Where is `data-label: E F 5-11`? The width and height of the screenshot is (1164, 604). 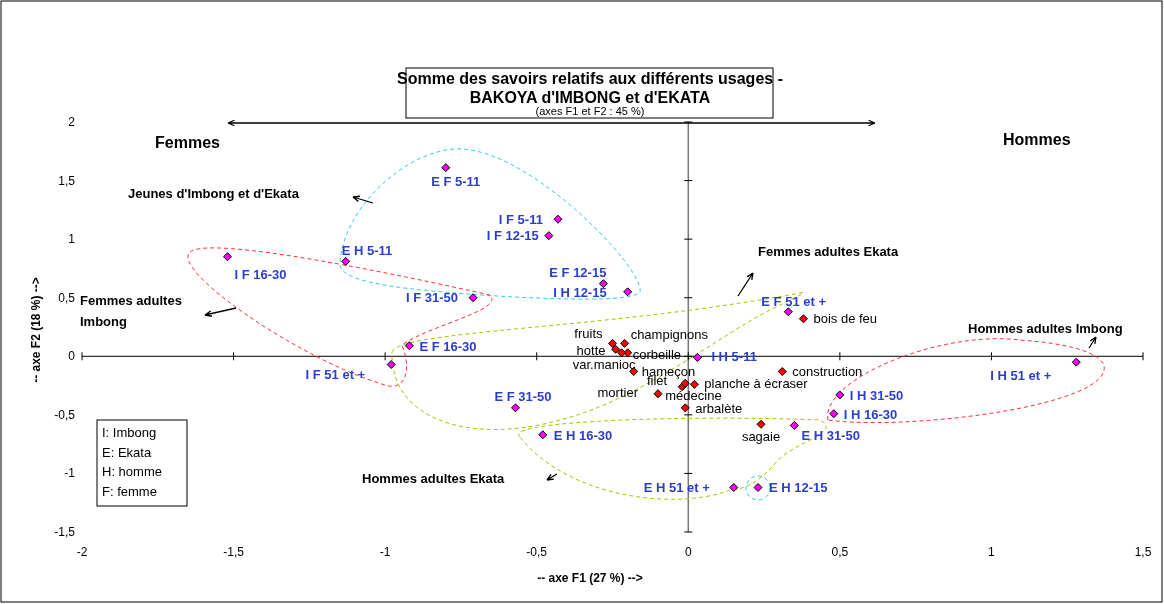 data-label: E F 5-11 is located at coordinates (456, 181).